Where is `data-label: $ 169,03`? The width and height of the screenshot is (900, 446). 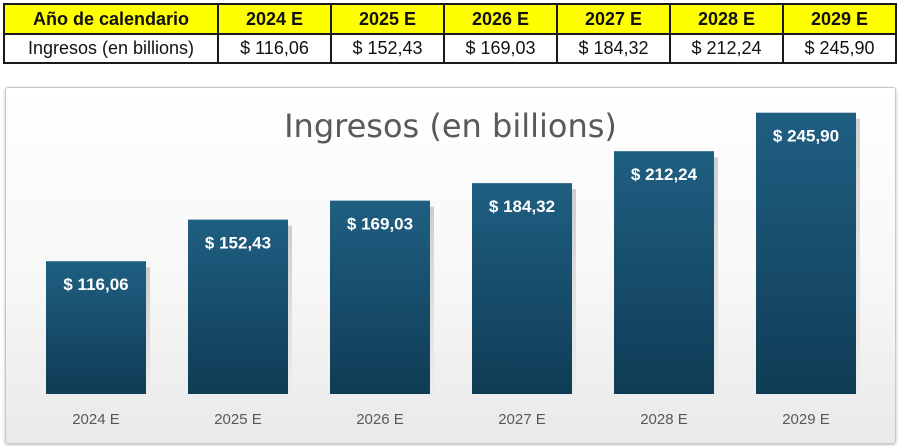 data-label: $ 169,03 is located at coordinates (380, 224).